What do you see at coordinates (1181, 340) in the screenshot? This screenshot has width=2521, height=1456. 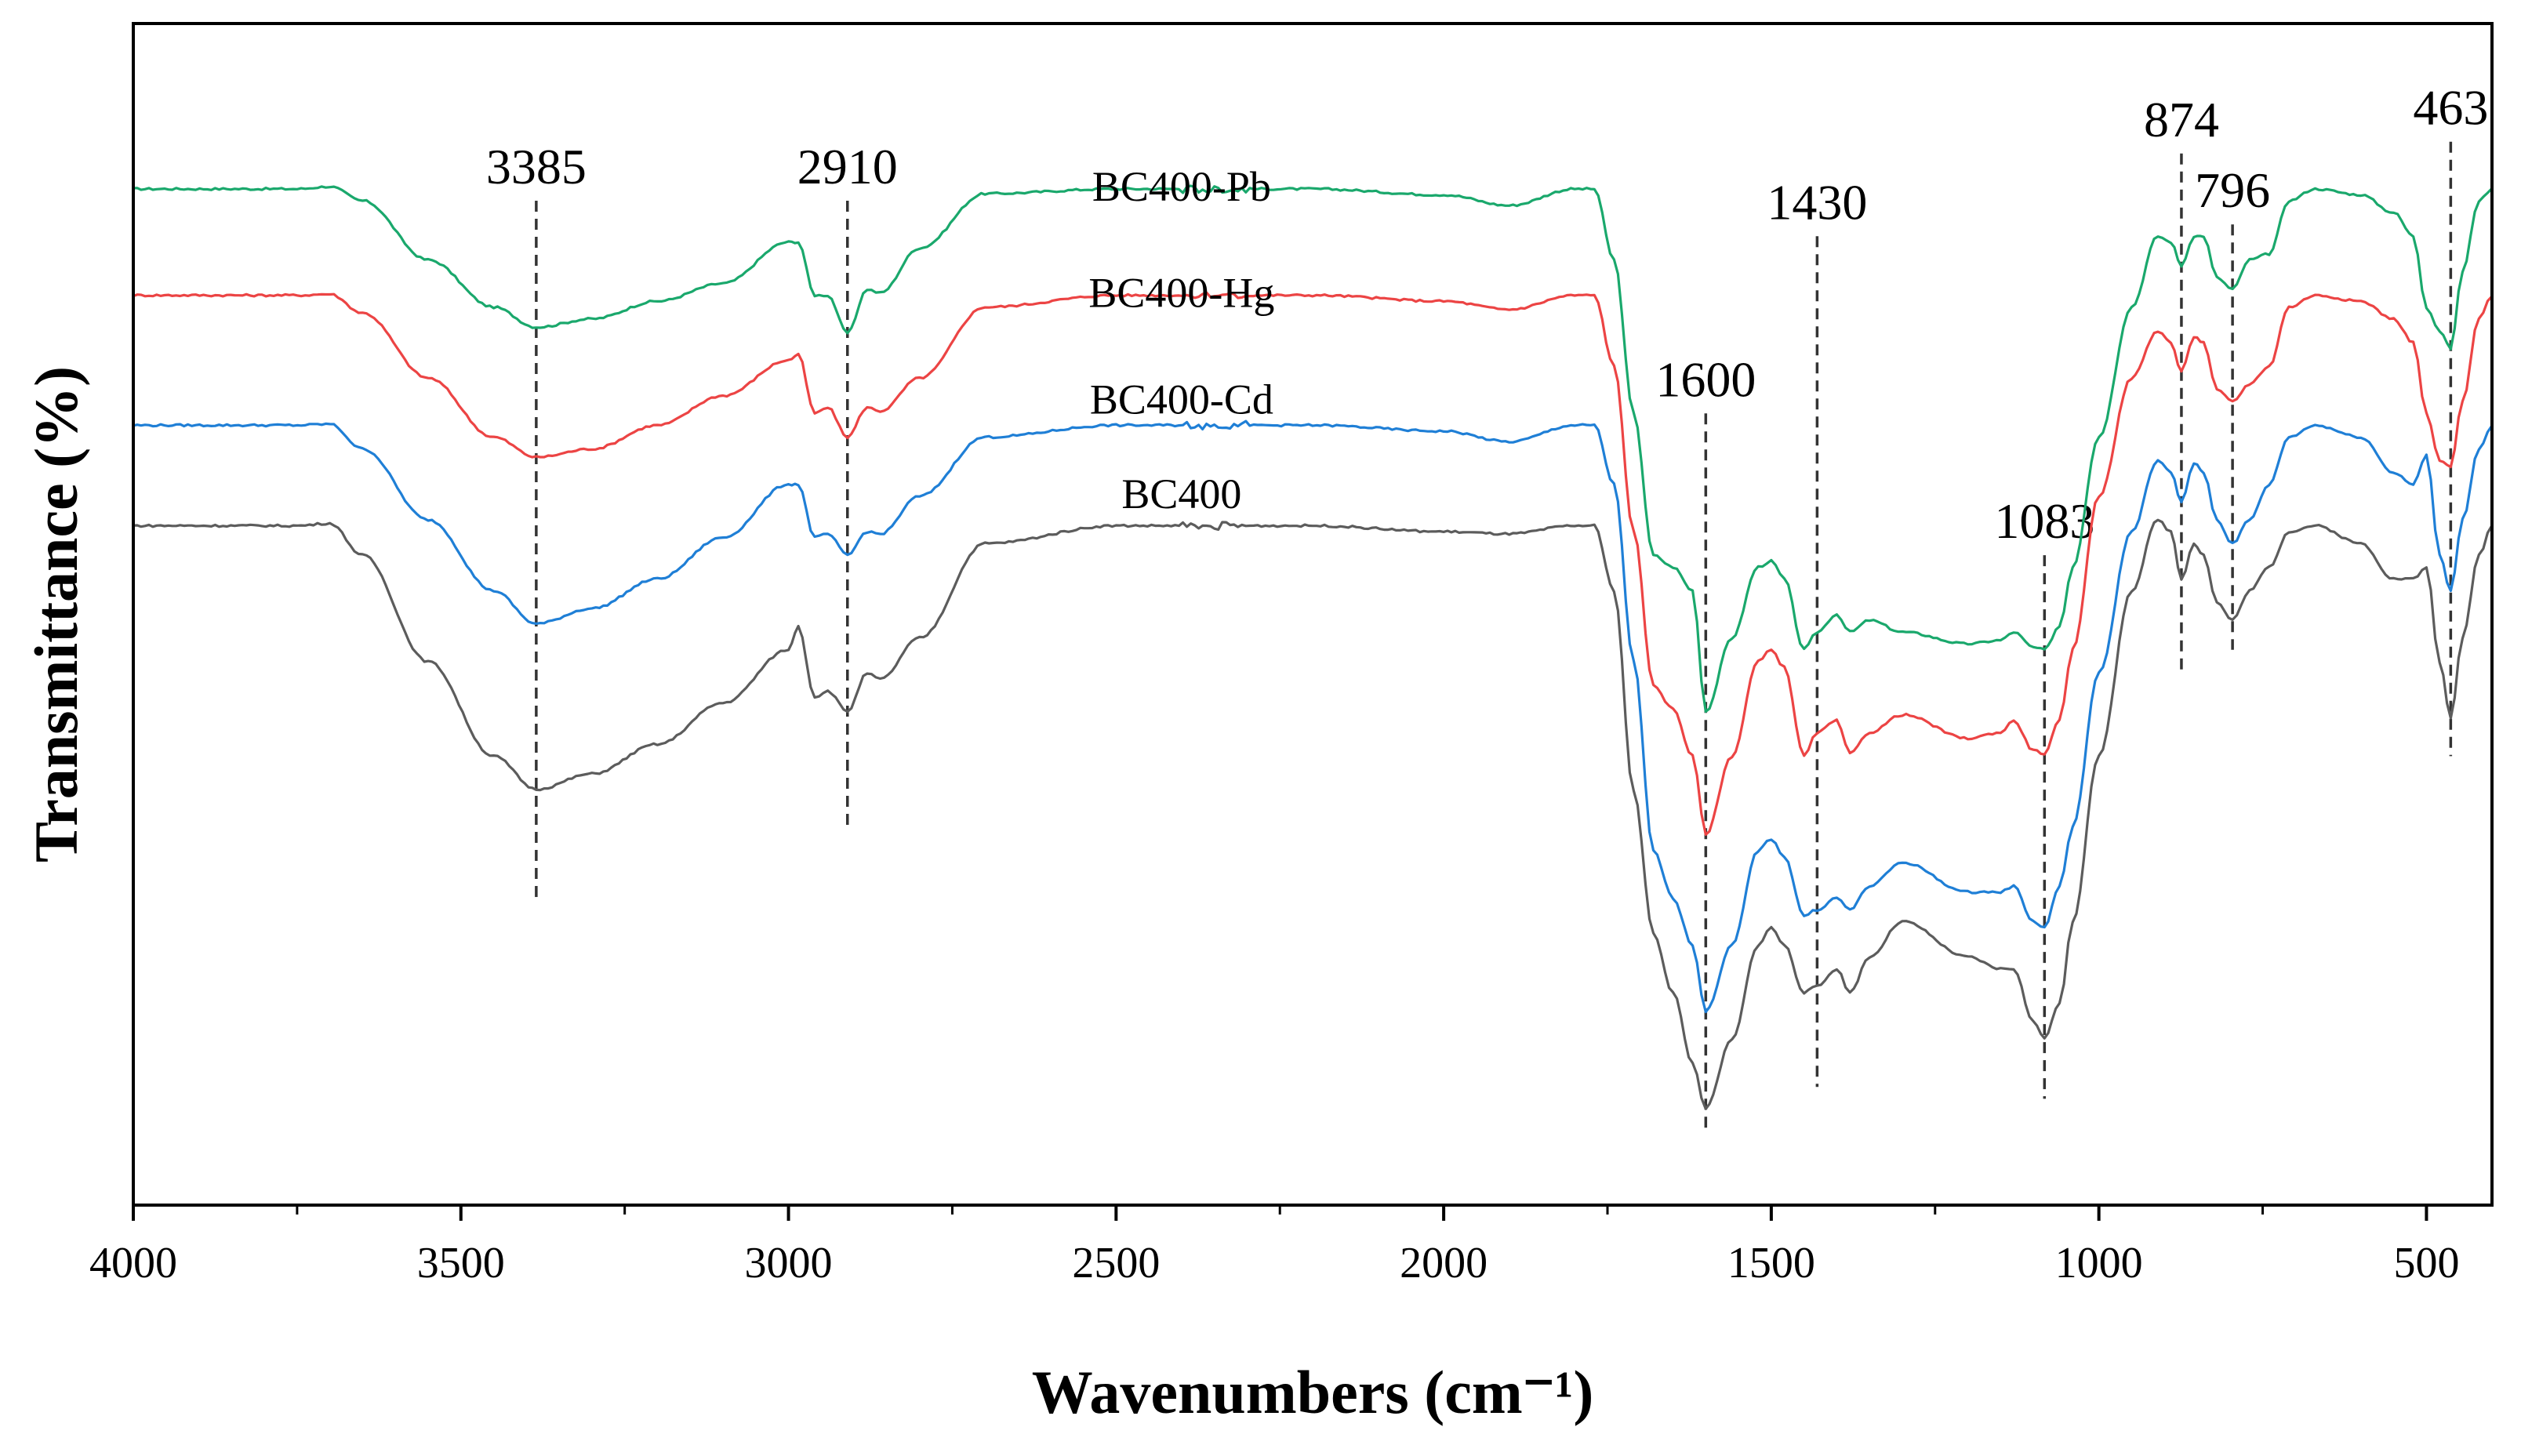 I see `series-labels: BC400-Pb BC400-Hg BC400-Cd BC400` at bounding box center [1181, 340].